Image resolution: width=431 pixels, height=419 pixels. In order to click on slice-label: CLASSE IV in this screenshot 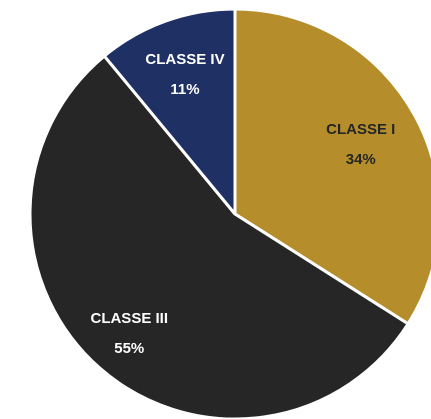, I will do `click(184, 59)`.